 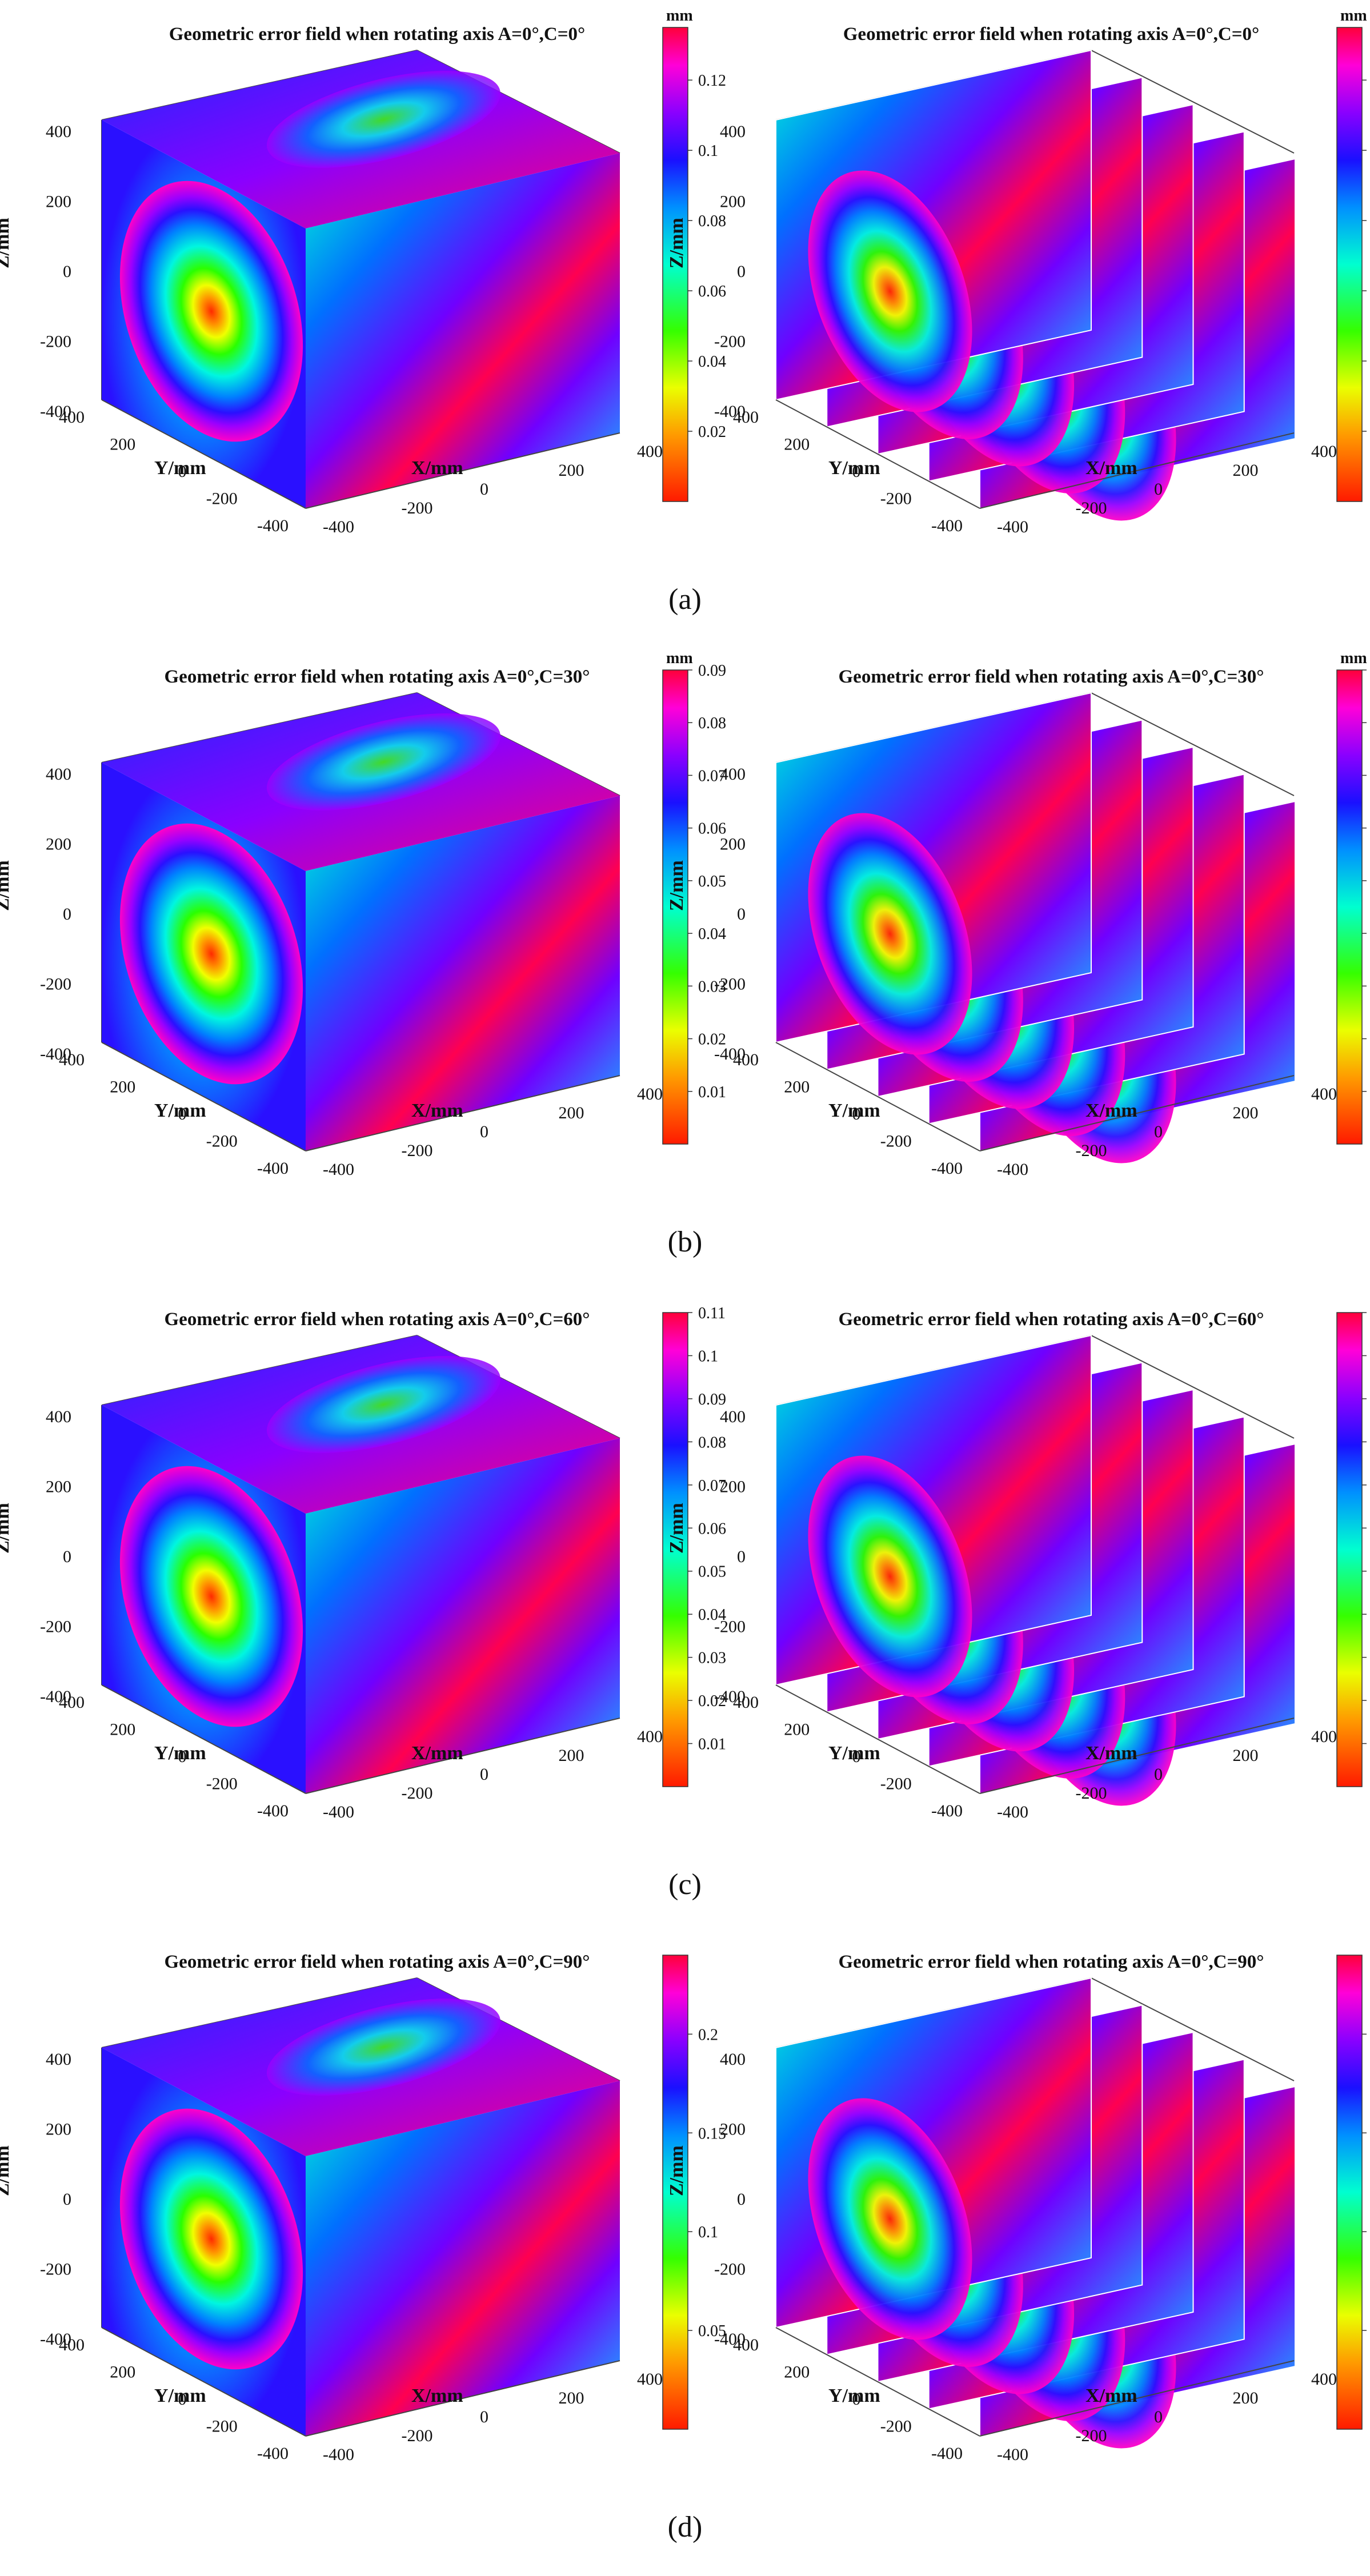 What do you see at coordinates (383, 761) in the screenshot?
I see `top-face-field` at bounding box center [383, 761].